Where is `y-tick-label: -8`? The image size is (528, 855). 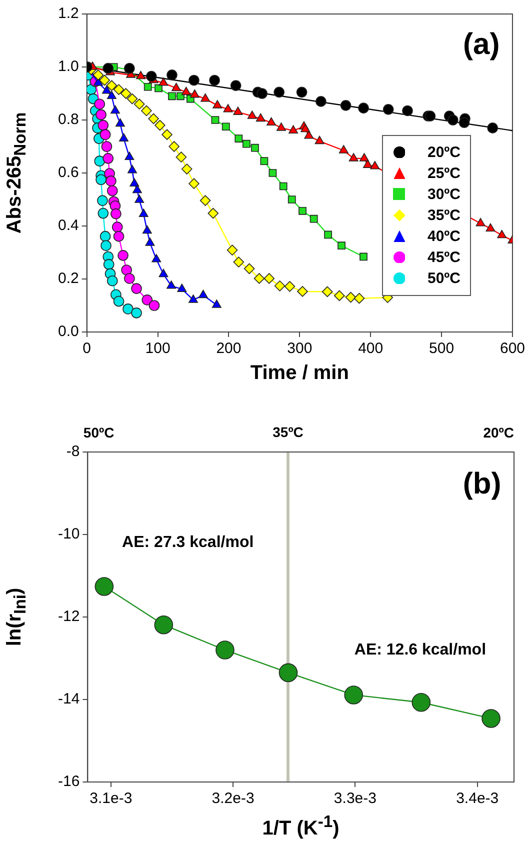 y-tick-label: -8 is located at coordinates (73, 451).